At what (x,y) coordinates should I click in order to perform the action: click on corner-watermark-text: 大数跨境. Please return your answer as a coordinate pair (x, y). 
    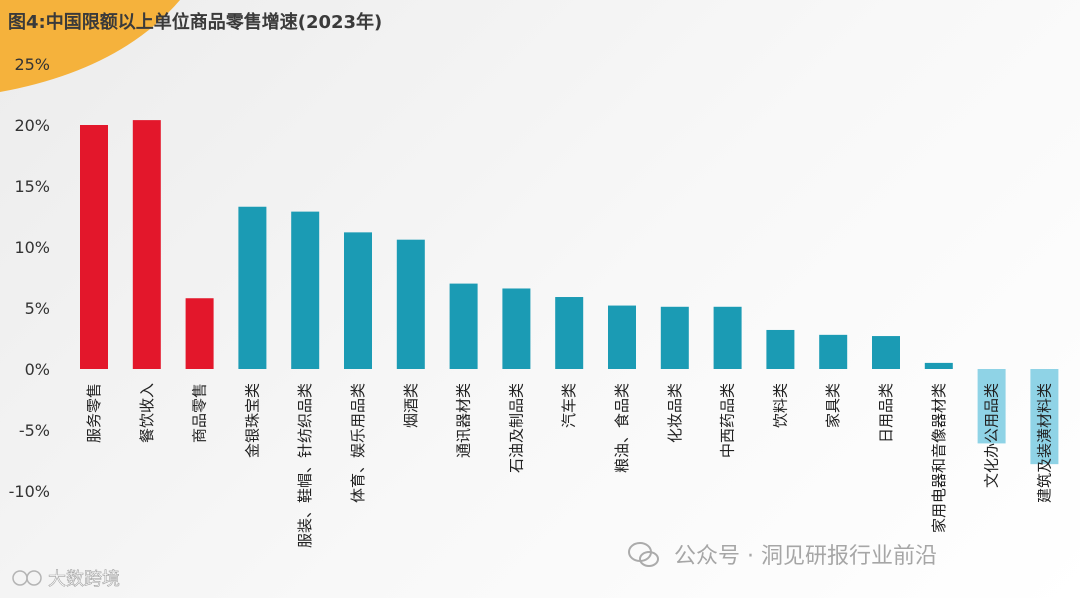
    Looking at the image, I should click on (84, 579).